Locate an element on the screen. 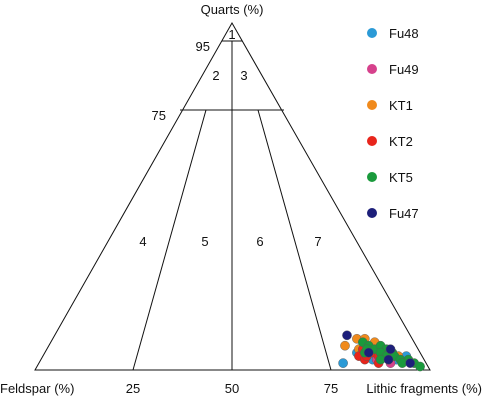 The height and width of the screenshot is (400, 484). zone-label-6: 6 is located at coordinates (259, 241).